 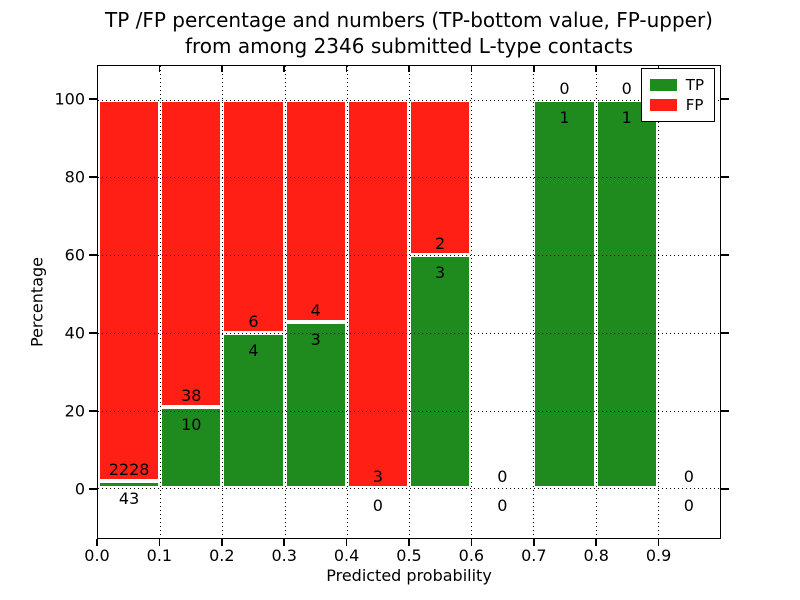 What do you see at coordinates (74, 255) in the screenshot?
I see `y-tick-label: 60` at bounding box center [74, 255].